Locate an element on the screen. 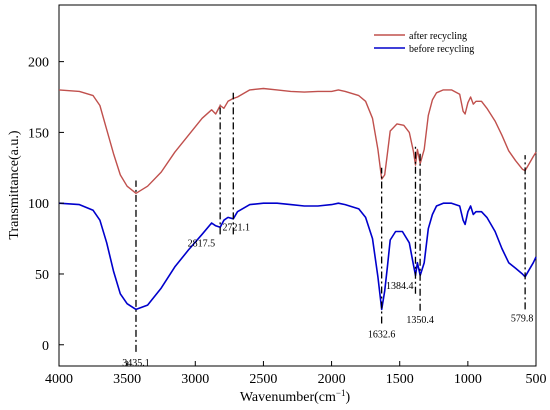  x-axis-title-text: Wavenumber(cm is located at coordinates (288, 397).